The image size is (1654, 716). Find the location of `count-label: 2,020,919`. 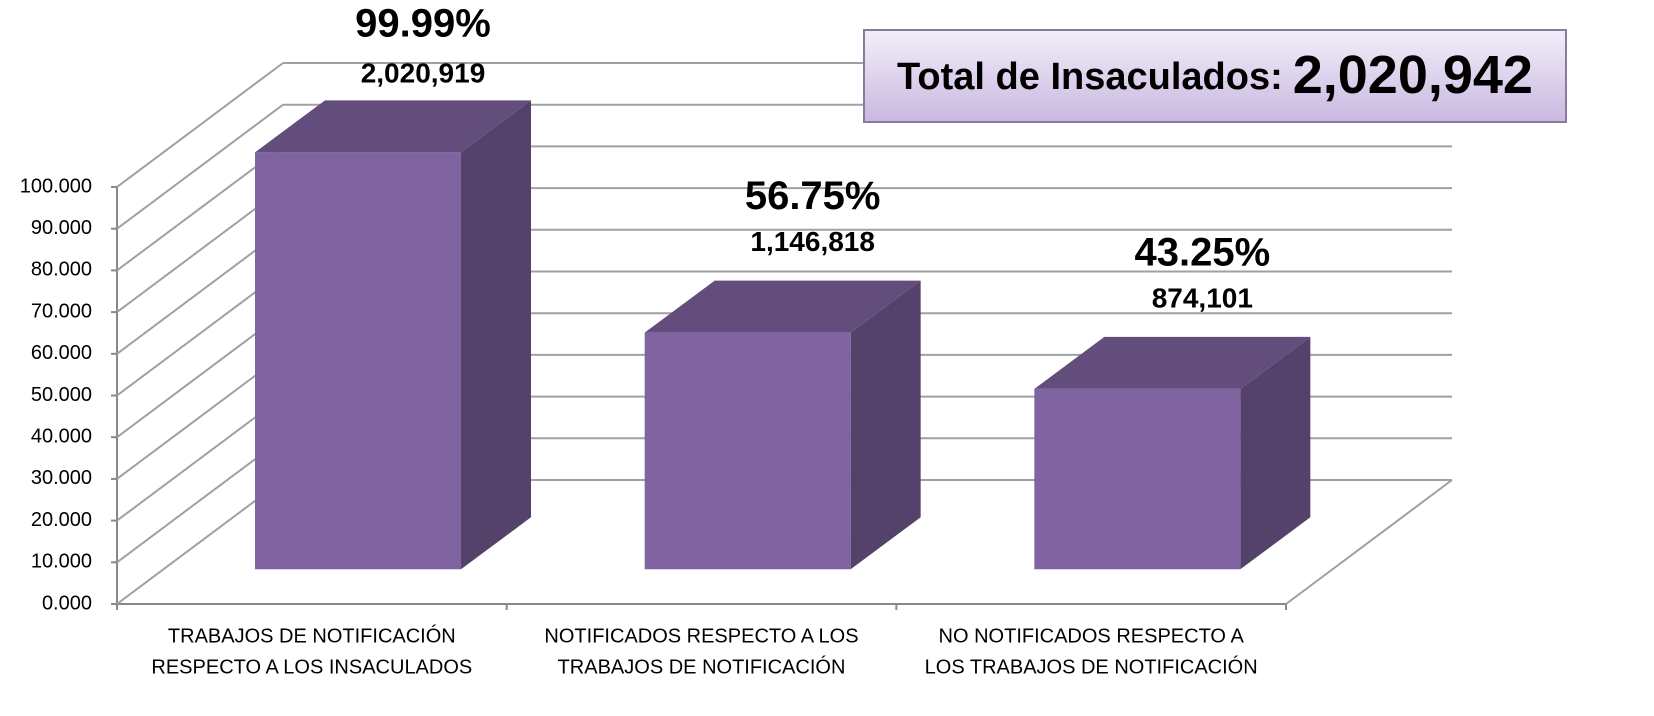

count-label: 2,020,919 is located at coordinates (423, 72).